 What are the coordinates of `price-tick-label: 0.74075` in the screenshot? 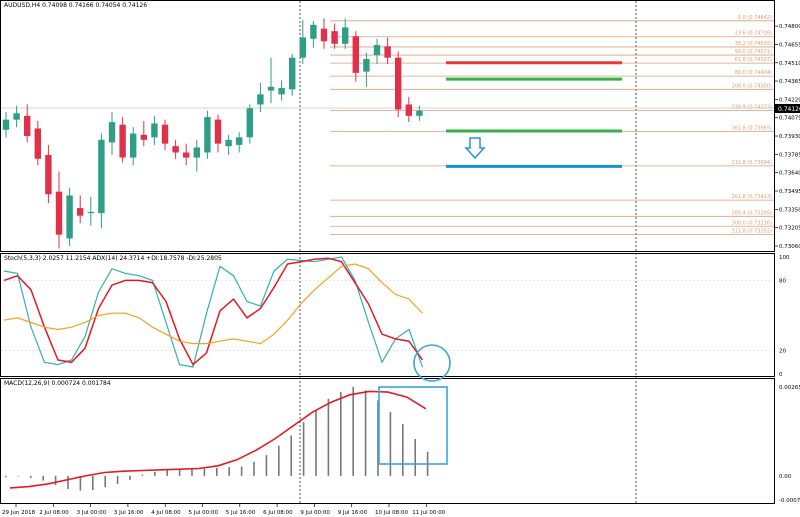 It's located at (789, 119).